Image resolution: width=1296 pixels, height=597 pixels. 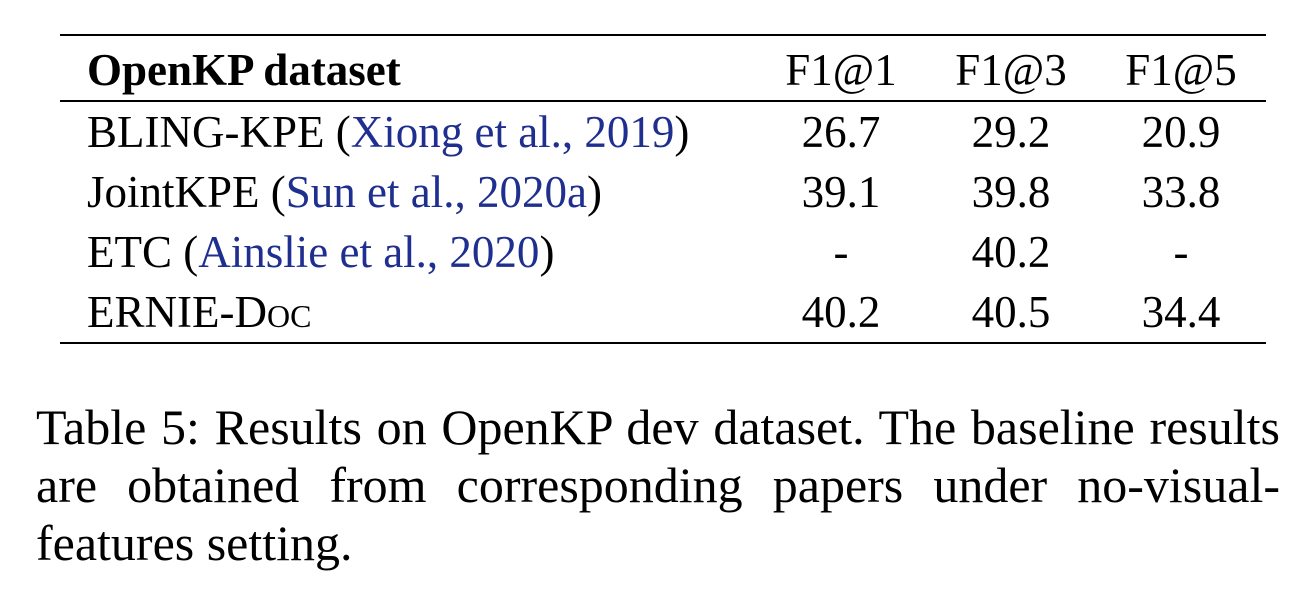 What do you see at coordinates (244, 69) in the screenshot?
I see `header-dataset: OpenKP dataset` at bounding box center [244, 69].